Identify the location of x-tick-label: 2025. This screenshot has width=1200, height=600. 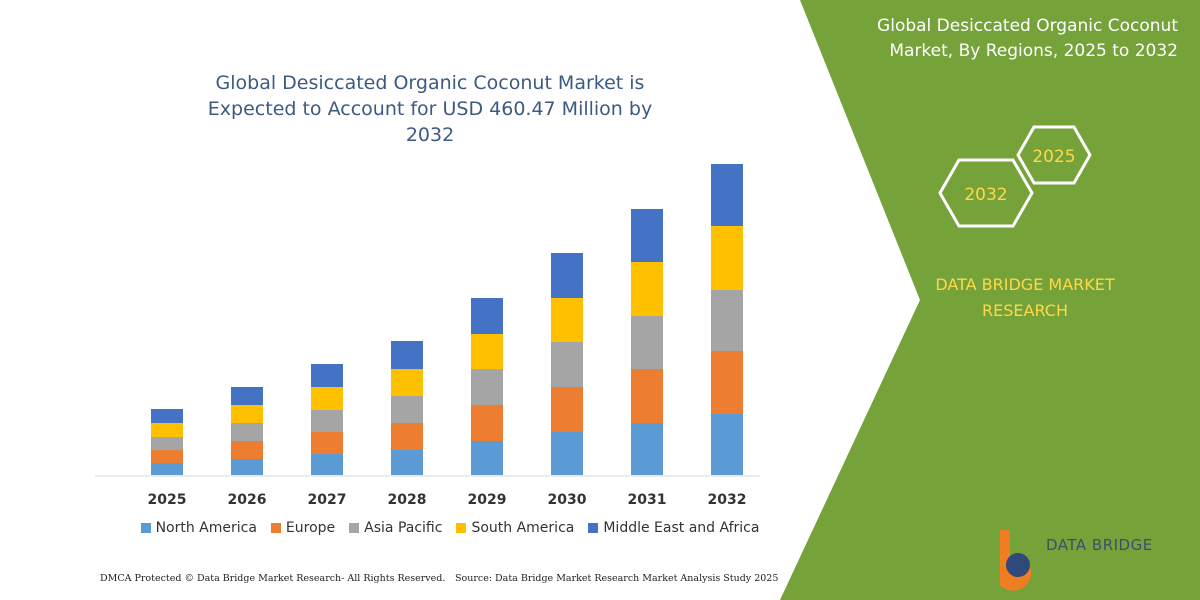
(167, 500).